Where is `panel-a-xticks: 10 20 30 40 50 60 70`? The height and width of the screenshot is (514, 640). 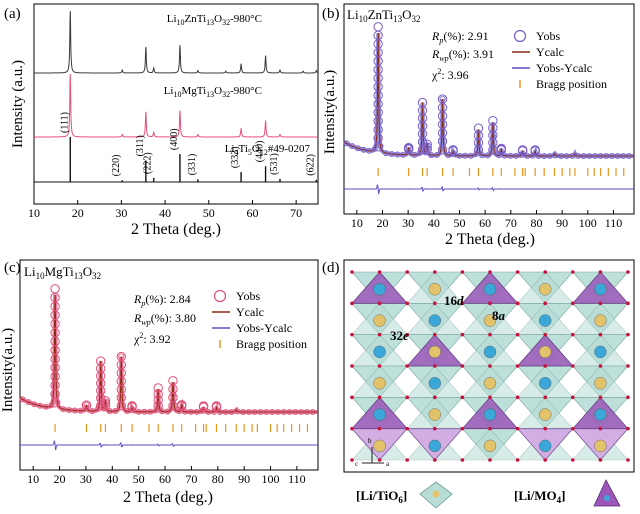 panel-a-xticks: 10 20 30 40 50 60 70 is located at coordinates (165, 210).